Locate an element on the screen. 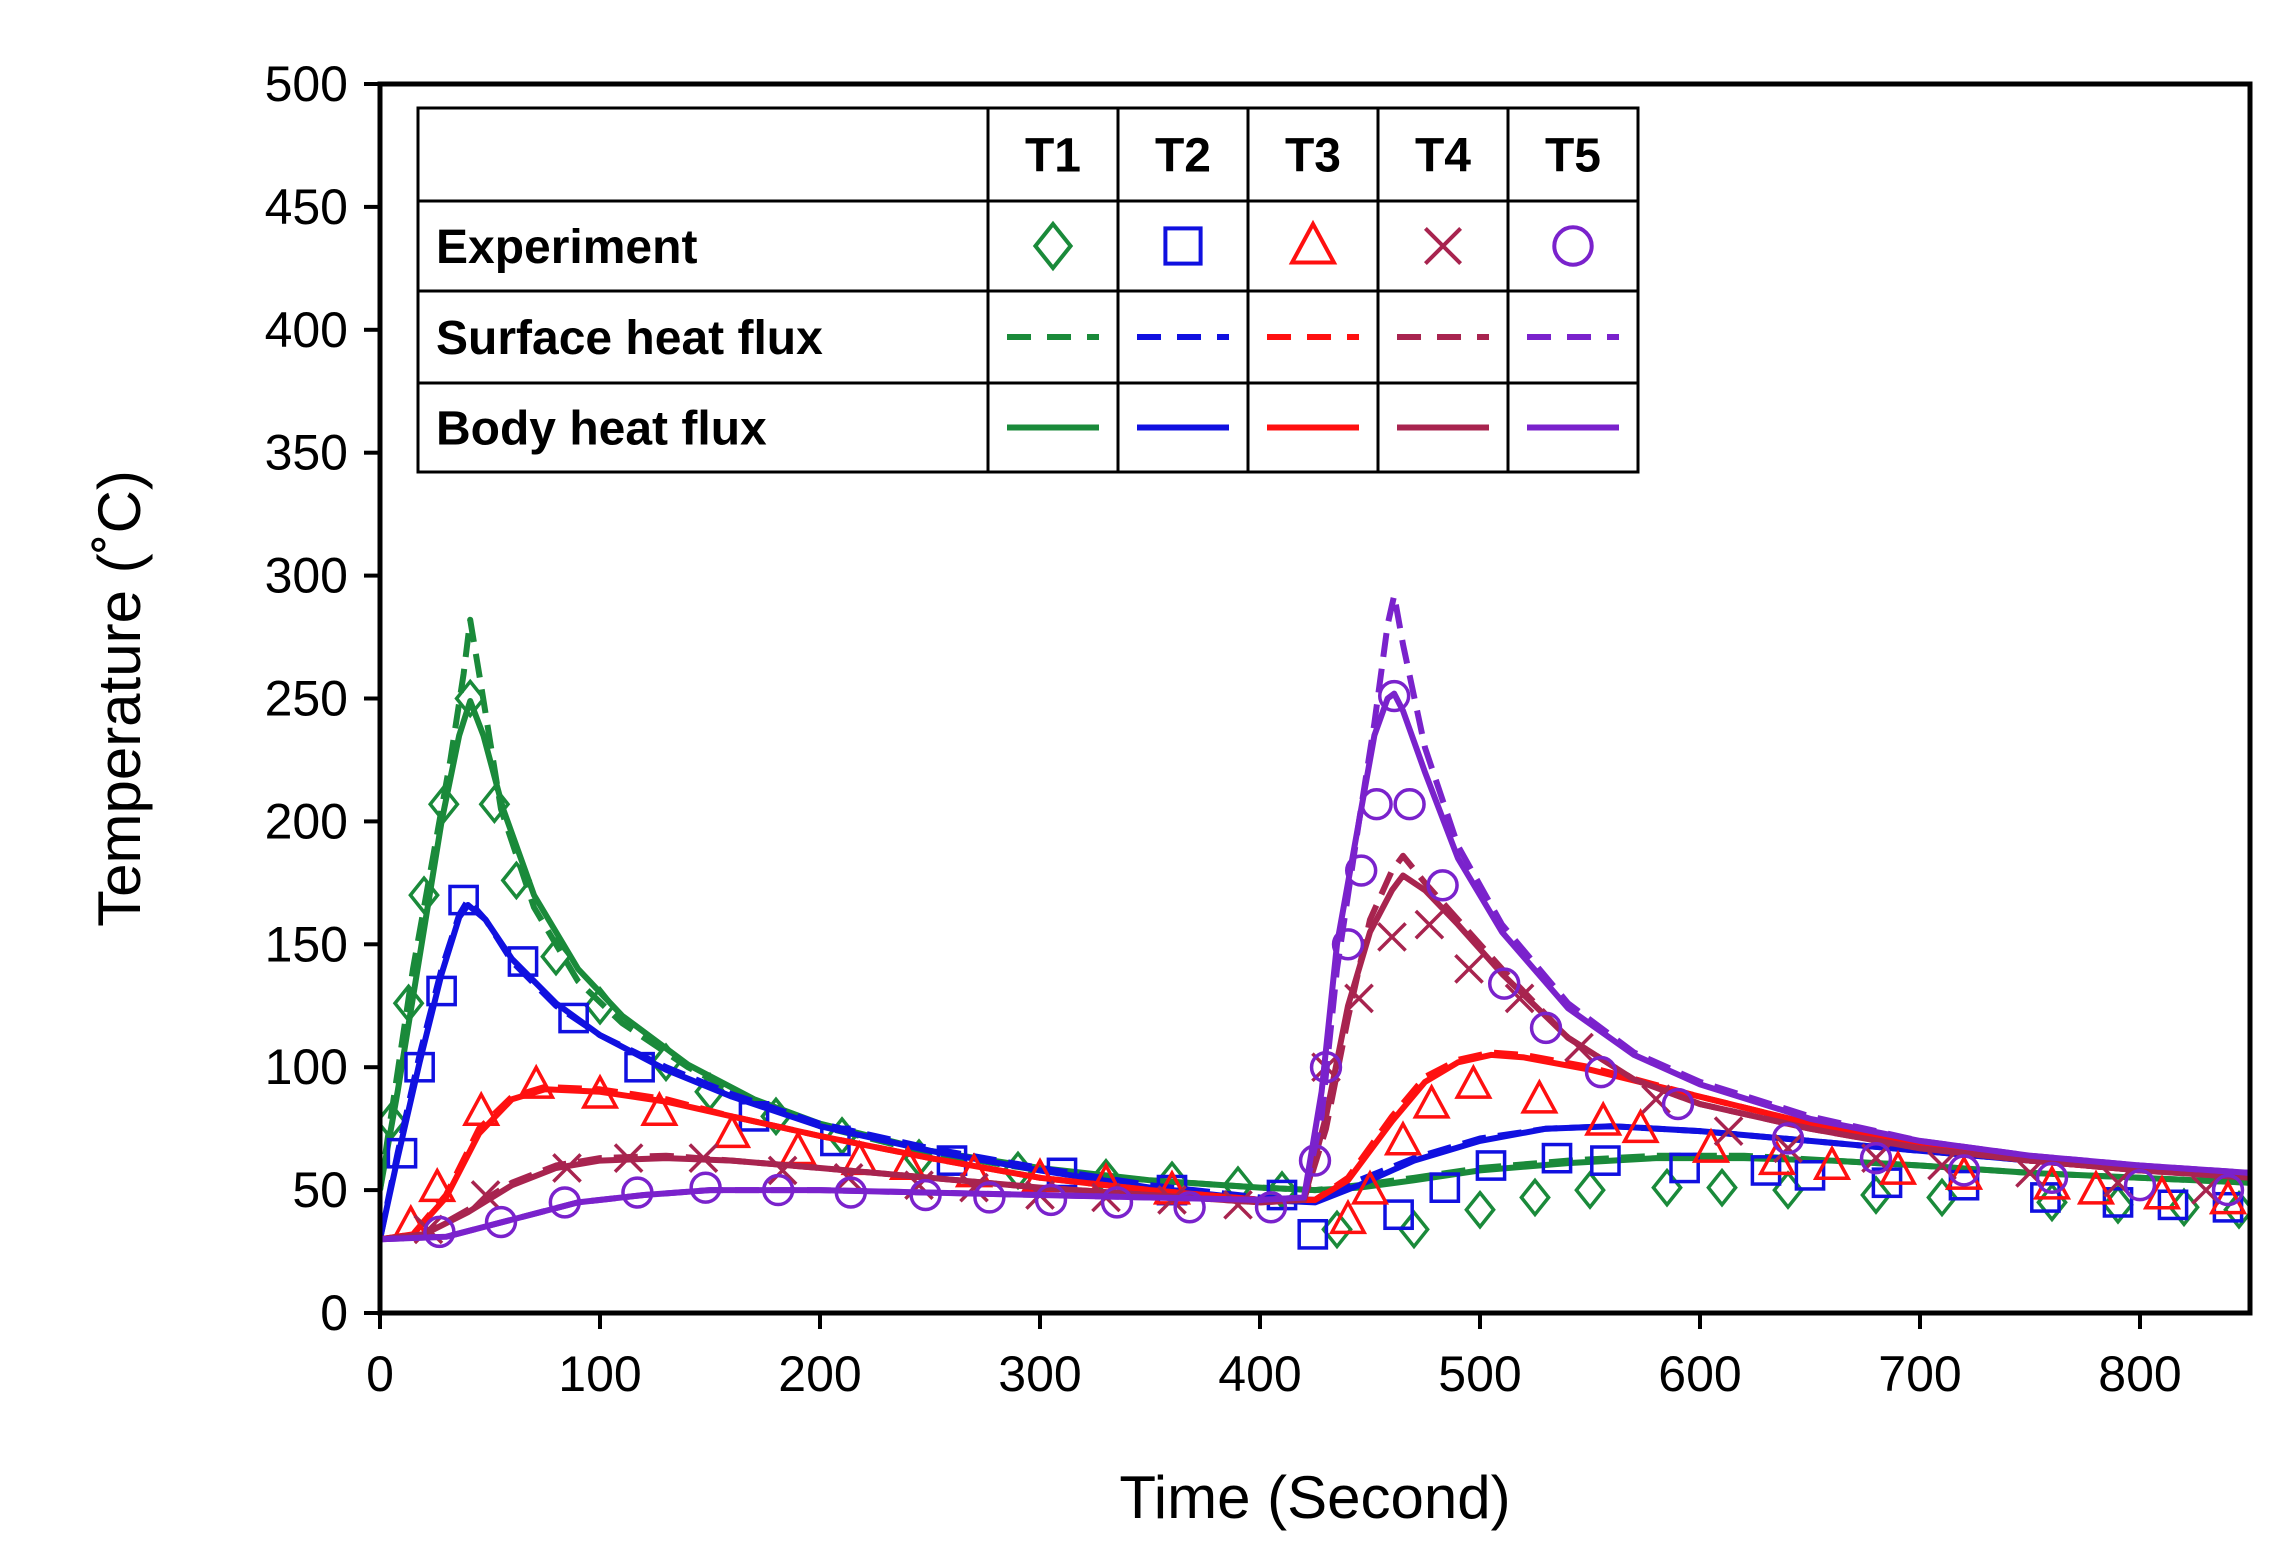  x-tick-label: 200 is located at coordinates (819, 1374).